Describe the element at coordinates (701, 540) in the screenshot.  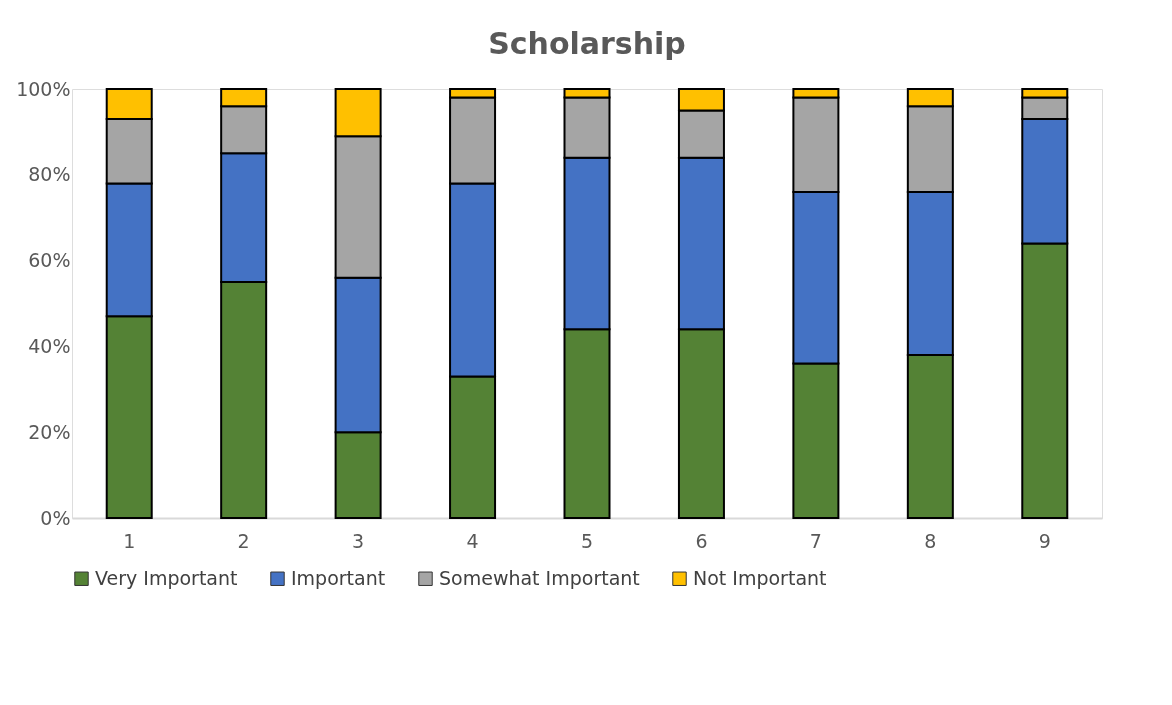
I see `x-tick-label: 6` at that location.